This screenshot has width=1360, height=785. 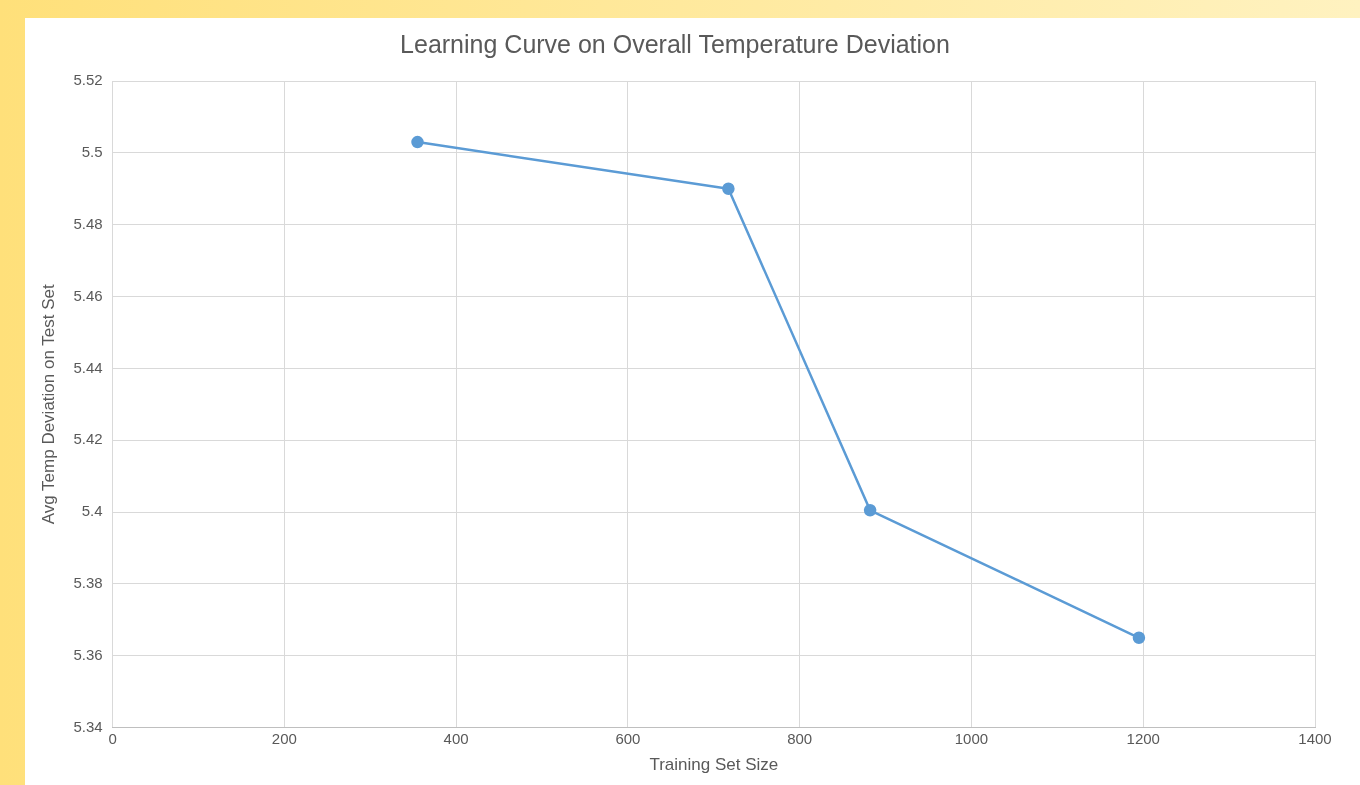 I want to click on y-tick-label: 5.48, so click(x=88, y=223).